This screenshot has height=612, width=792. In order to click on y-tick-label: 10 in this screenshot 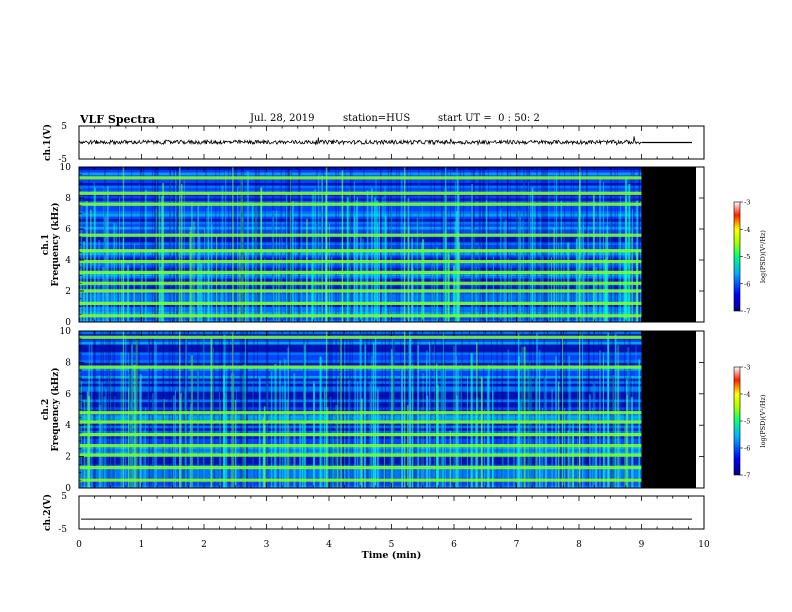, I will do `click(66, 168)`.